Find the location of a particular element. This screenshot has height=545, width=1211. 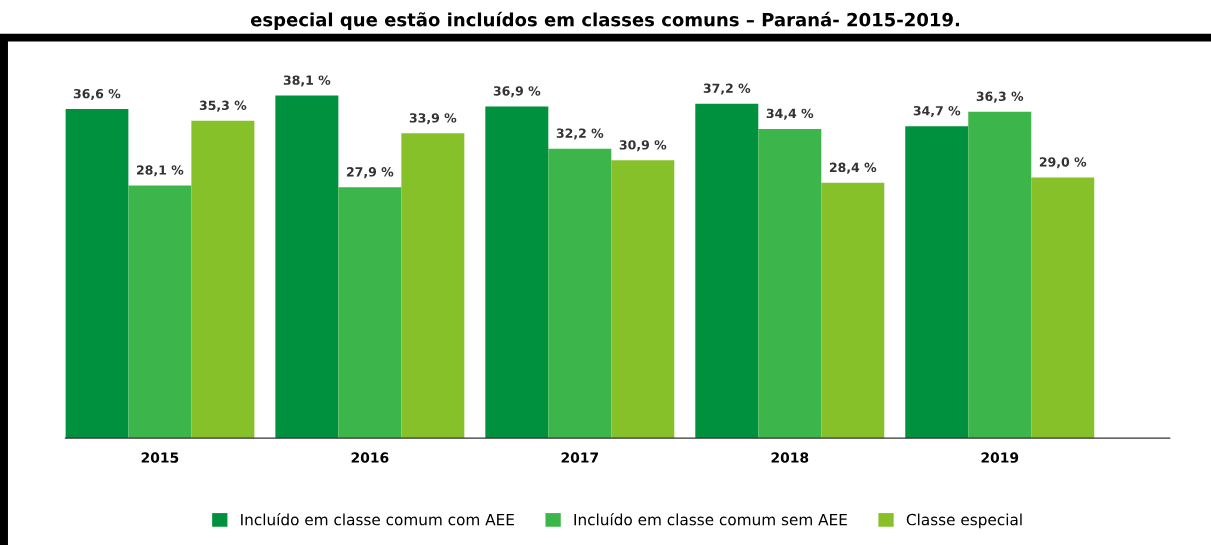

data-label: 37,2 % is located at coordinates (727, 89).